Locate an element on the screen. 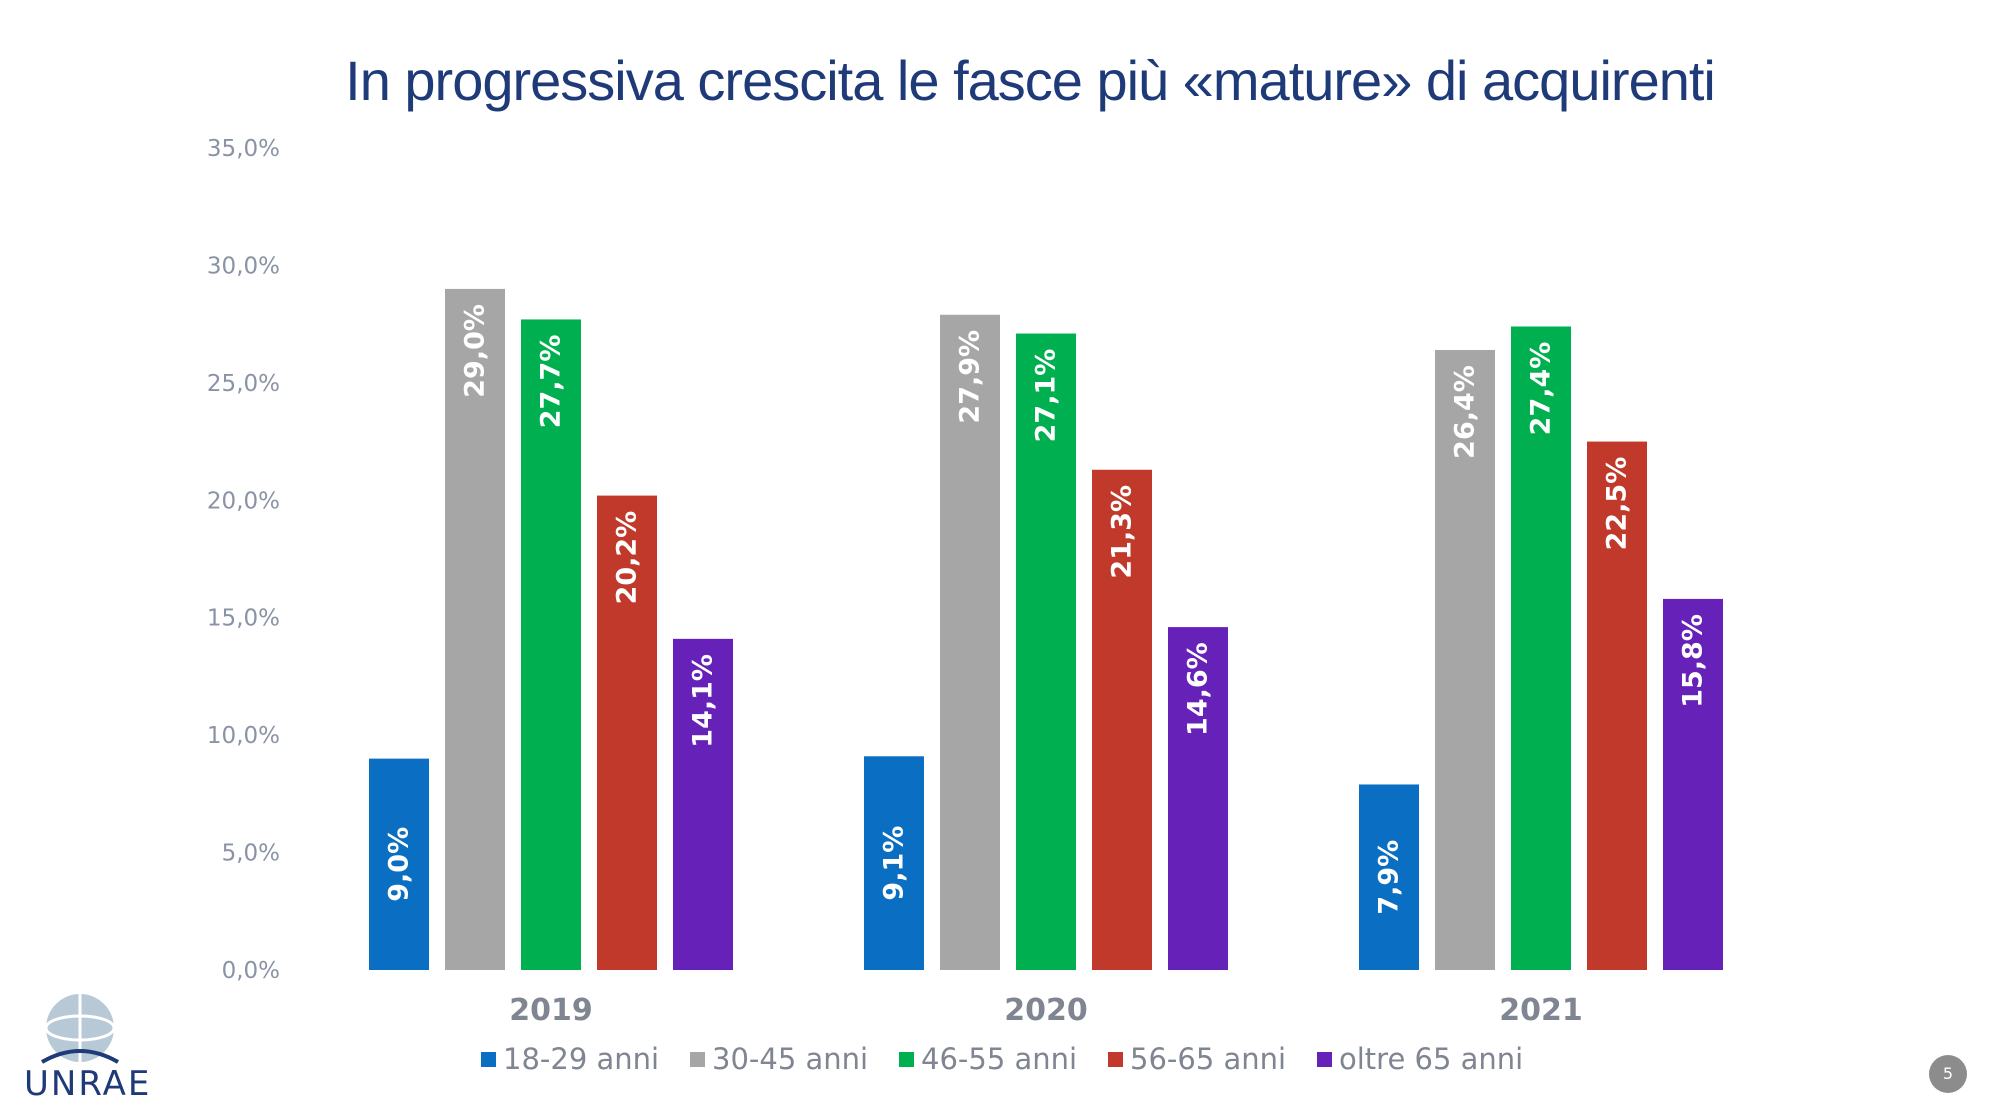  data-label: 20,2% is located at coordinates (627, 558).